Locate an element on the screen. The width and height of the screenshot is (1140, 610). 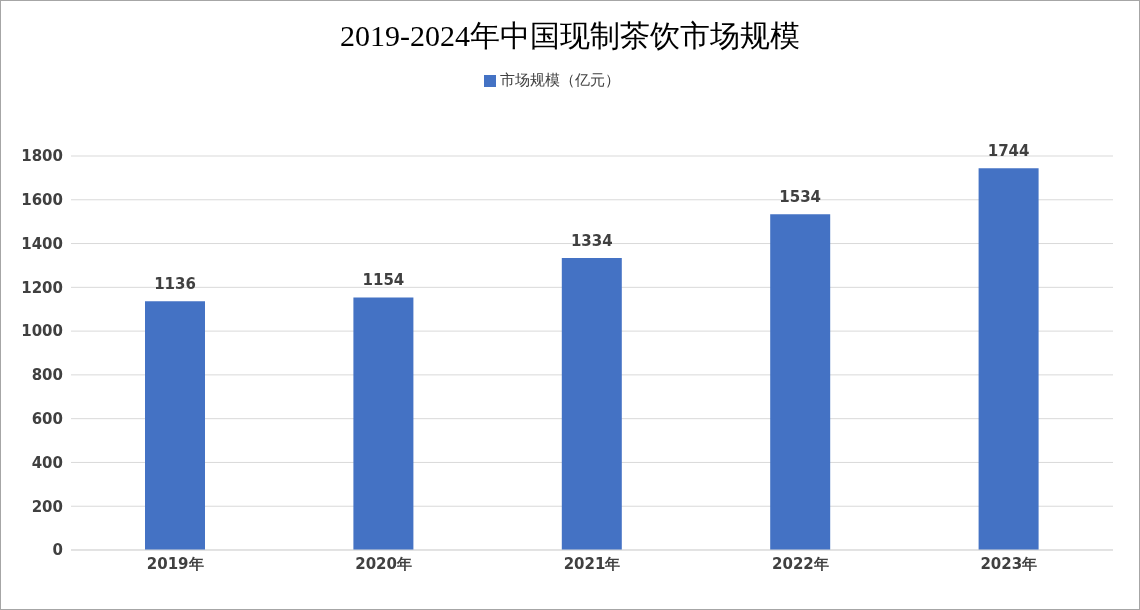
y-tick-label: 1800 is located at coordinates (42, 156).